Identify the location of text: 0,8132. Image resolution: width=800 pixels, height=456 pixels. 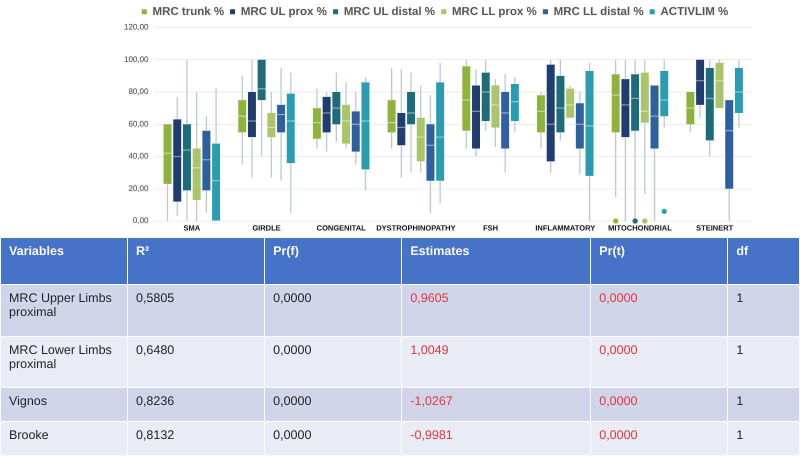
(155, 435).